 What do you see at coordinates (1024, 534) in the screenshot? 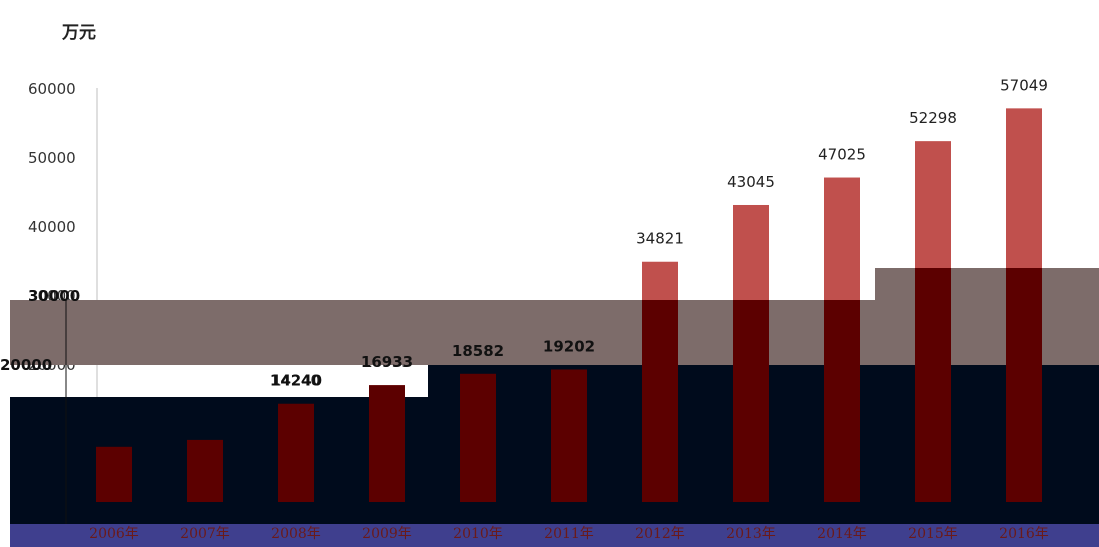
I see `x-tick-label: 2016年` at bounding box center [1024, 534].